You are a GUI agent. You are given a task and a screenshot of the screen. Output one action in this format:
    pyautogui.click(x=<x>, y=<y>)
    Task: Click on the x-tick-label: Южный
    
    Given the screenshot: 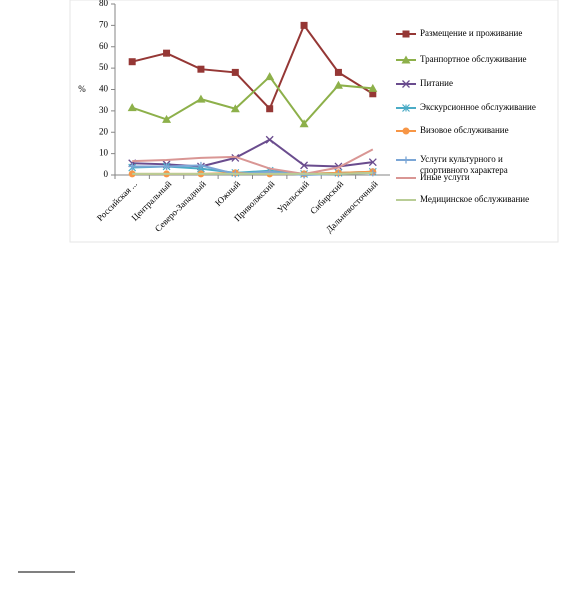 What is the action you would take?
    pyautogui.click(x=227, y=193)
    